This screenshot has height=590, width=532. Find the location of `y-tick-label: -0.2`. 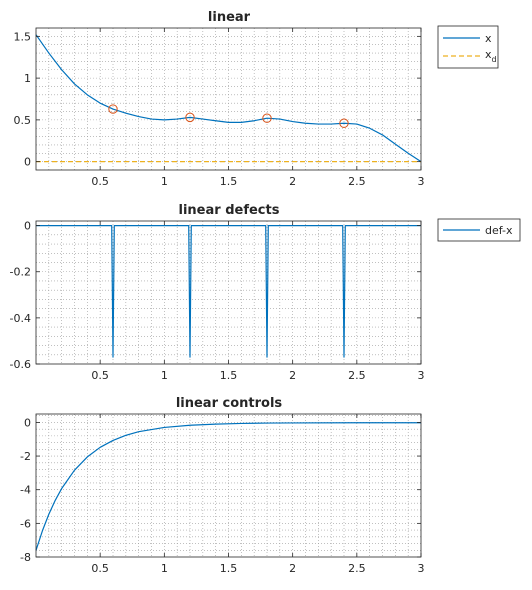

y-tick-label: -0.2 is located at coordinates (20, 272).